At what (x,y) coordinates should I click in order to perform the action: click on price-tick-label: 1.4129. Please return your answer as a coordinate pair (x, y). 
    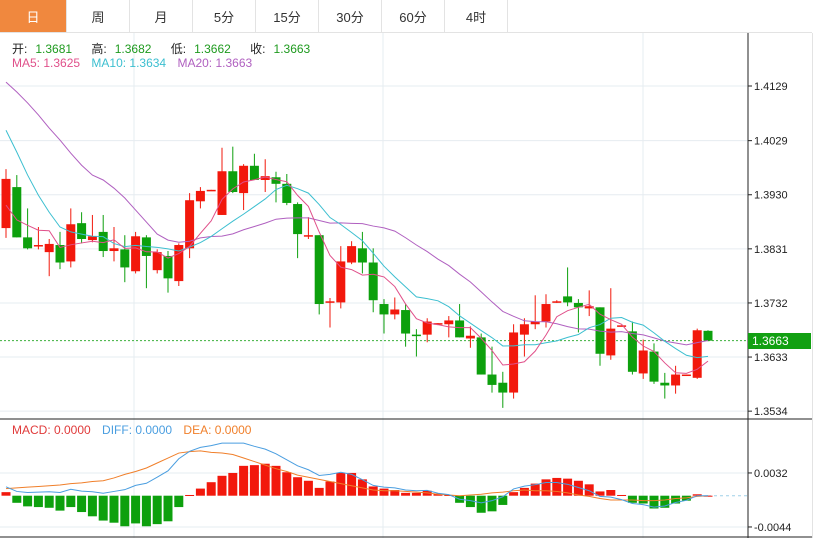
    Looking at the image, I should click on (771, 87).